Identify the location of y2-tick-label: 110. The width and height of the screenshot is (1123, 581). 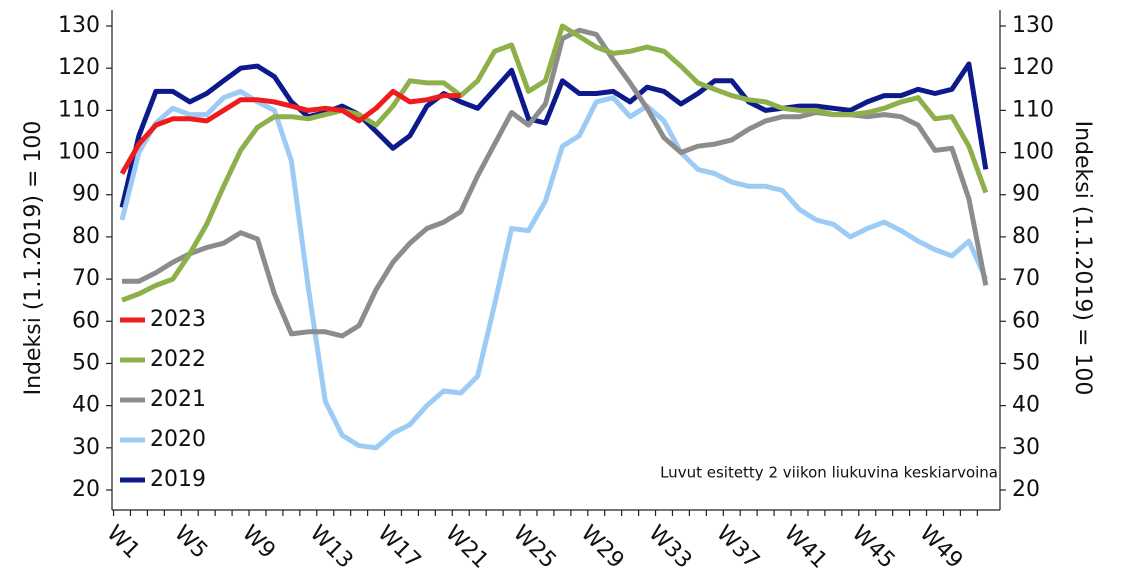
(1033, 109).